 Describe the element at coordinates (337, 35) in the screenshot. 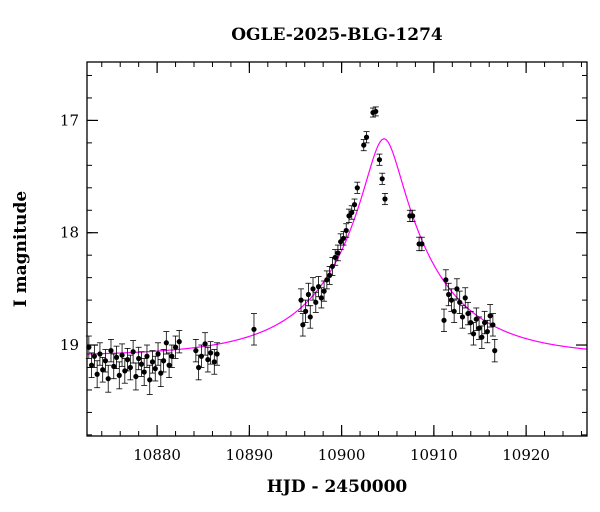

I see `chart-title: OGLE-2025-BLG-1274` at that location.